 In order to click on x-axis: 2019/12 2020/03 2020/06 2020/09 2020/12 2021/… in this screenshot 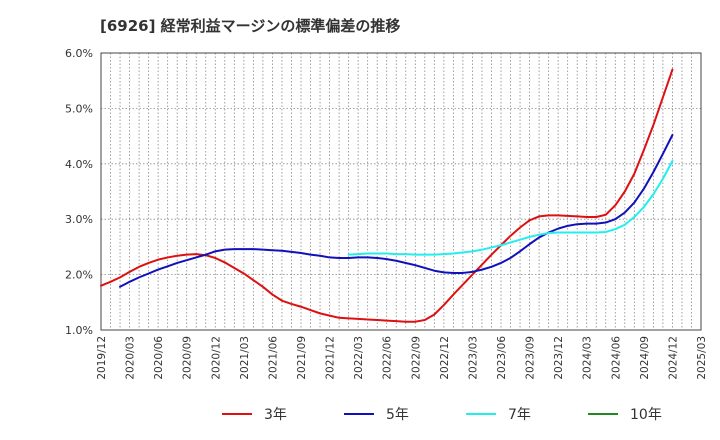, I will do `click(402, 358)`.